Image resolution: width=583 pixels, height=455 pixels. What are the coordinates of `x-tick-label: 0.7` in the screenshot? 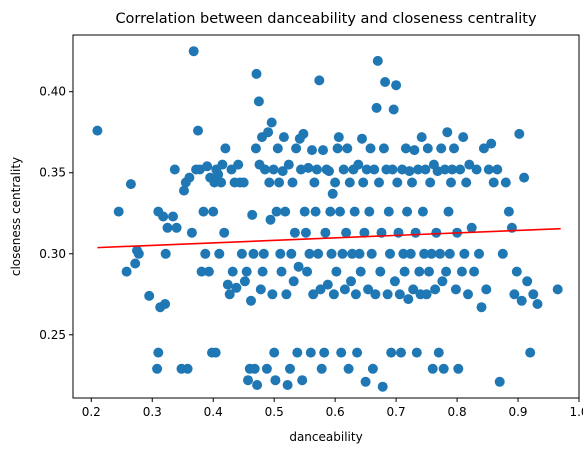 It's located at (396, 412).